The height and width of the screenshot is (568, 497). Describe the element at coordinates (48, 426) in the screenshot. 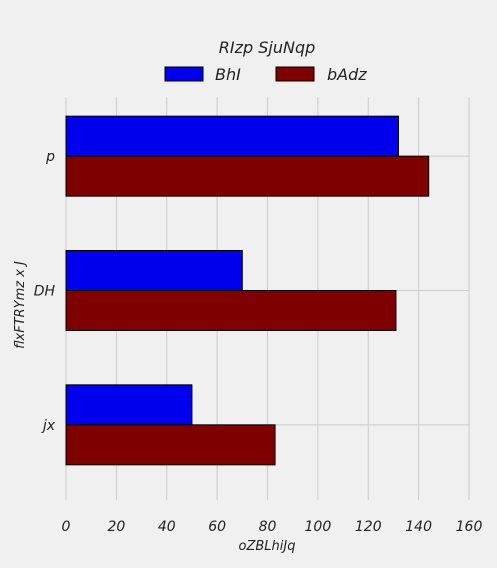

I see `y-tick-label: jx` at that location.